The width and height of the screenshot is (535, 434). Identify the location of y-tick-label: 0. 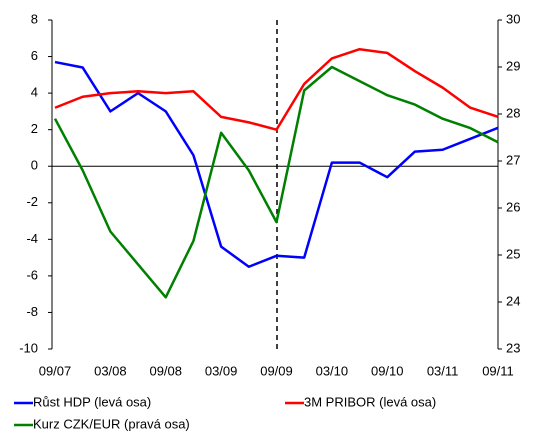
(34, 165).